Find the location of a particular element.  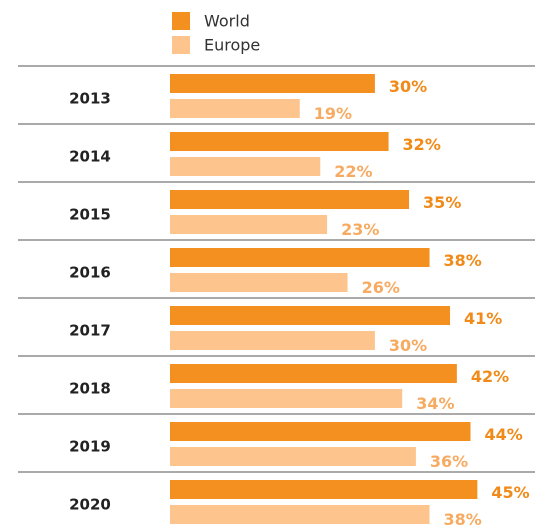

value-label: 22% is located at coordinates (353, 171).